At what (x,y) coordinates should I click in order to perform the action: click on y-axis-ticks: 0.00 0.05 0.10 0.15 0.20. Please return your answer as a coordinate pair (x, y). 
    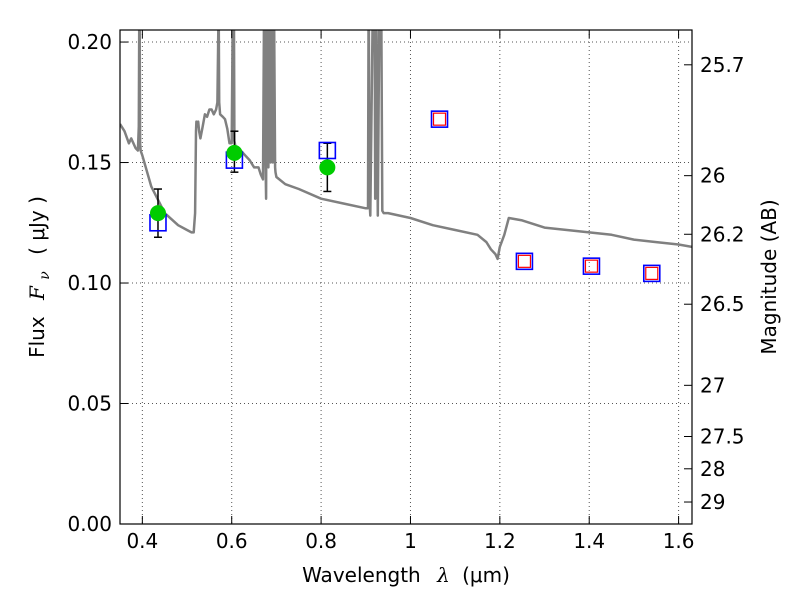
    Looking at the image, I should click on (97, 283).